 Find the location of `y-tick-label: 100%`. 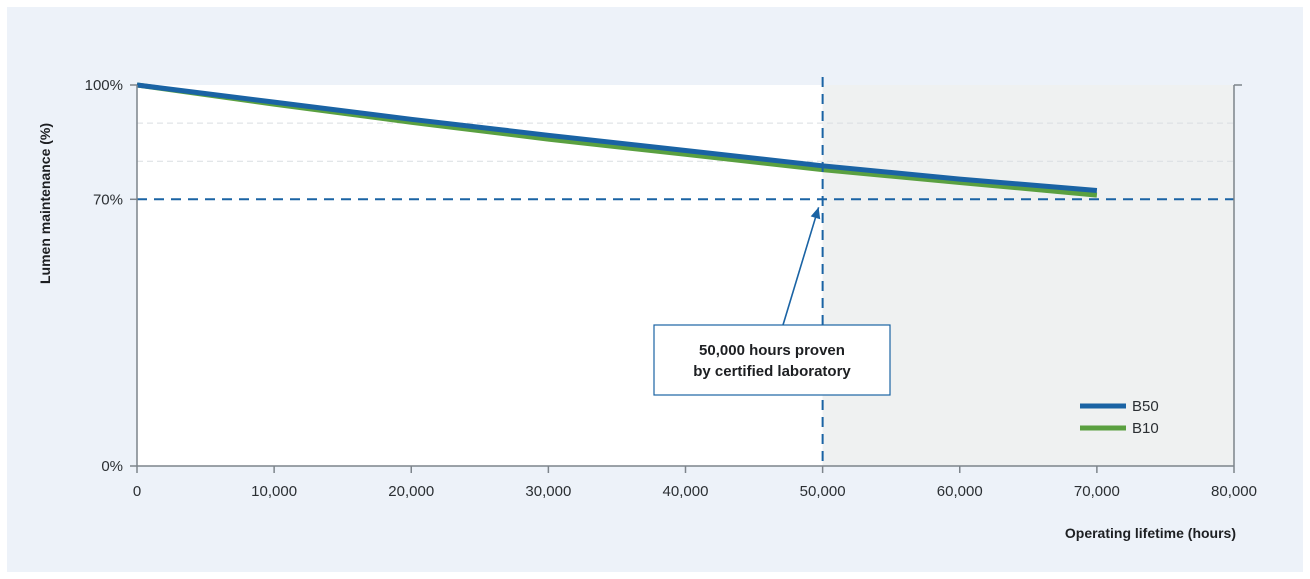

y-tick-label: 100% is located at coordinates (104, 85).